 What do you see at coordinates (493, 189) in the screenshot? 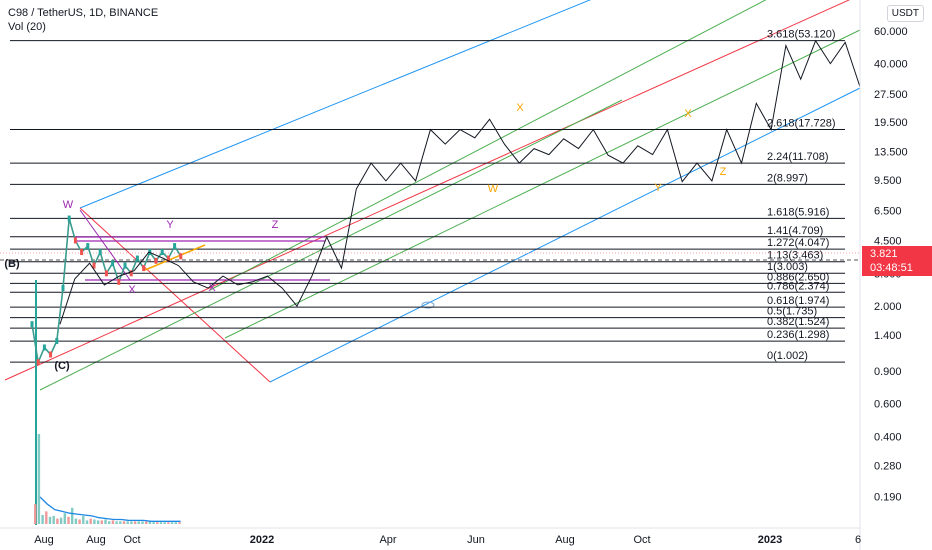
I see `wave-label: W` at bounding box center [493, 189].